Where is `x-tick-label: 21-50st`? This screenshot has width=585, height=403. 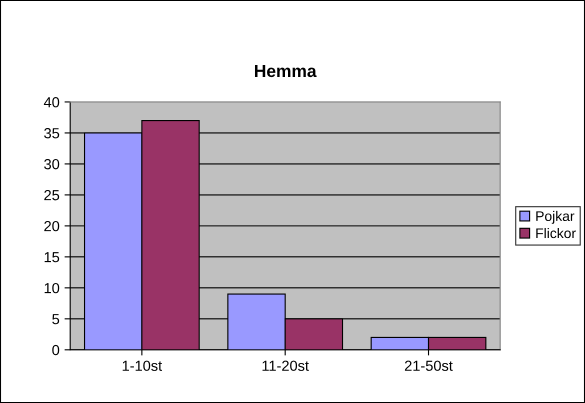 x-tick-label: 21-50st is located at coordinates (428, 365).